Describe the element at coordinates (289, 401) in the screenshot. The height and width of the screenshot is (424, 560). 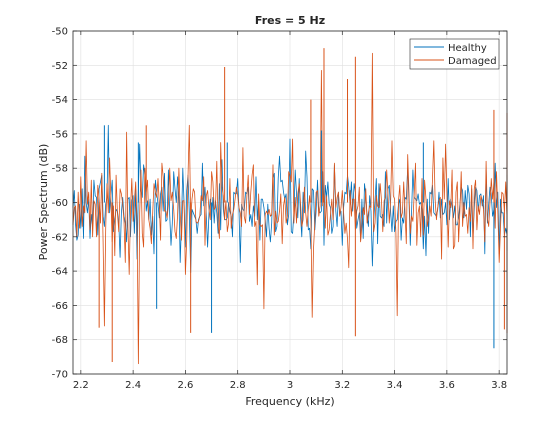
I see `x-axis-label: Frequency (kHz)` at that location.